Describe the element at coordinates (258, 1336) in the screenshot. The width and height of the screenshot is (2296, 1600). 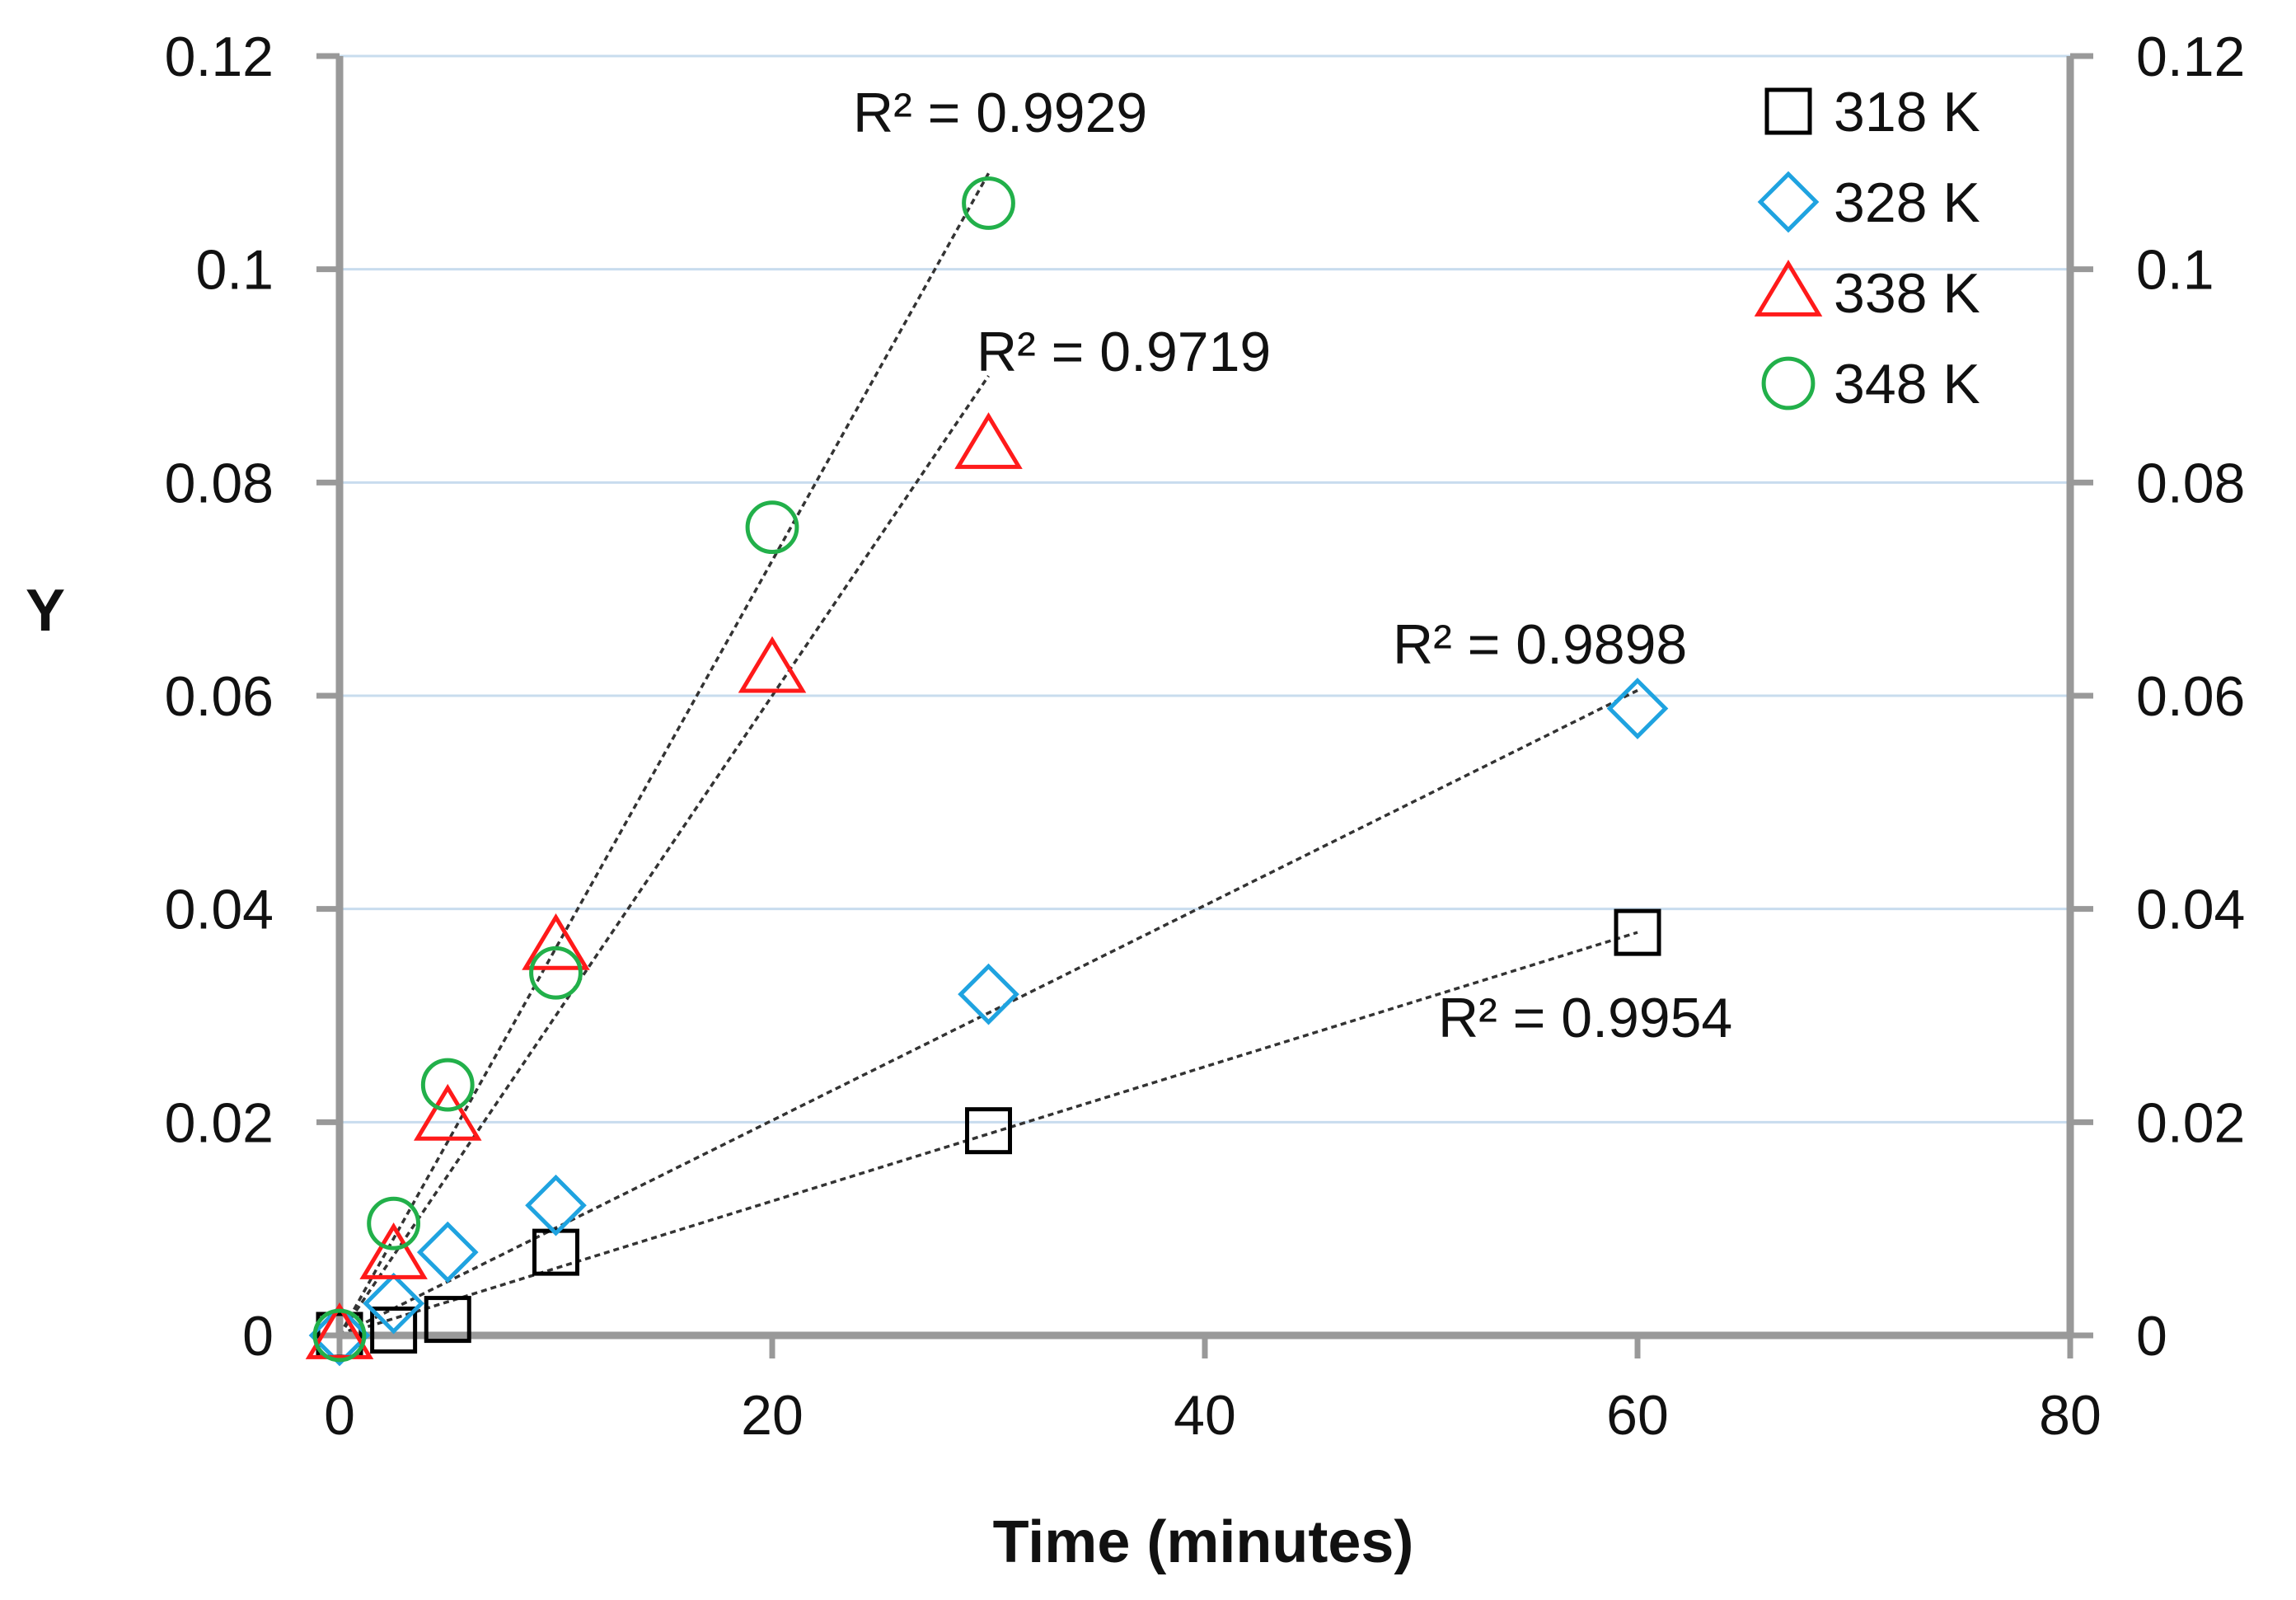
I see `y-tick-label: 0` at that location.